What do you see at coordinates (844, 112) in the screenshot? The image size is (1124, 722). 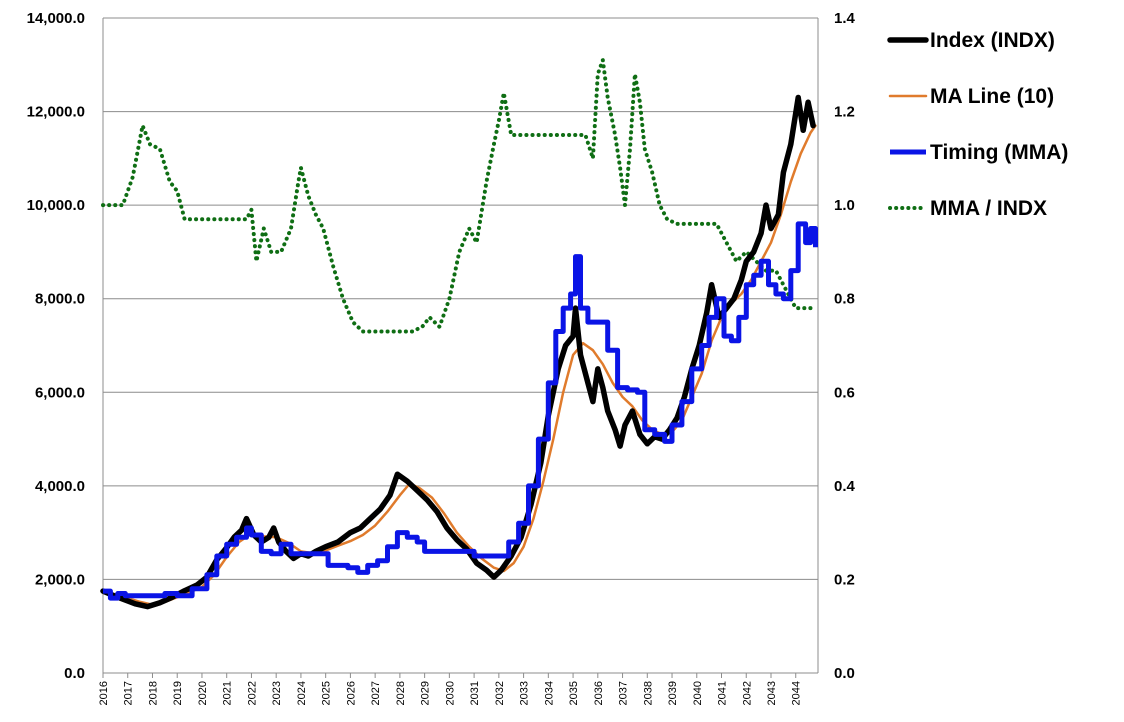 I see `y-right-tick-label: 1.2` at bounding box center [844, 112].